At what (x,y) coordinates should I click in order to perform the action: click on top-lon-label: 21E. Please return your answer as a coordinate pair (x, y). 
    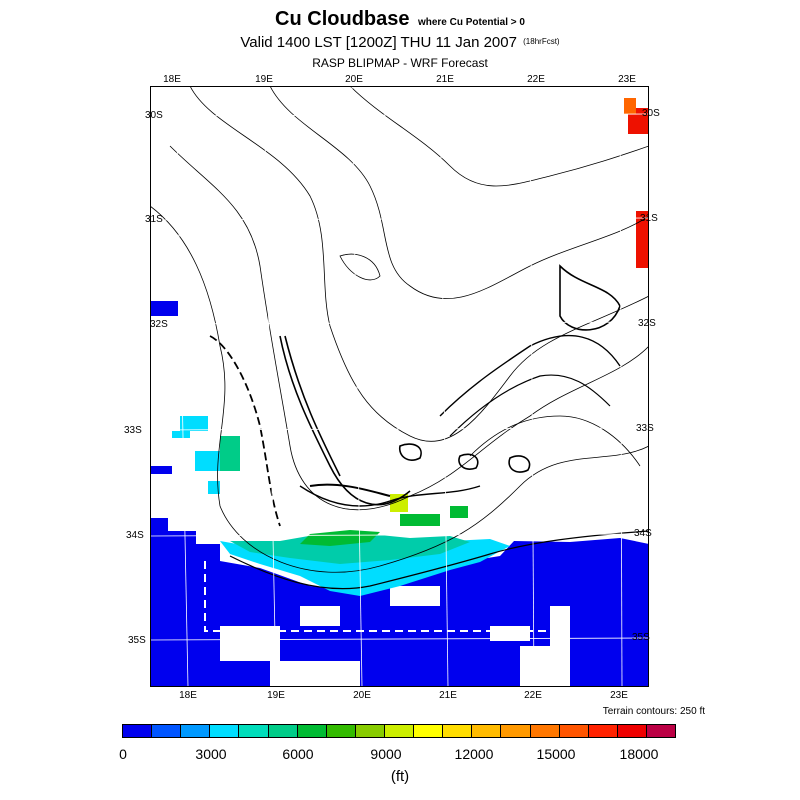
    Looking at the image, I should click on (445, 79).